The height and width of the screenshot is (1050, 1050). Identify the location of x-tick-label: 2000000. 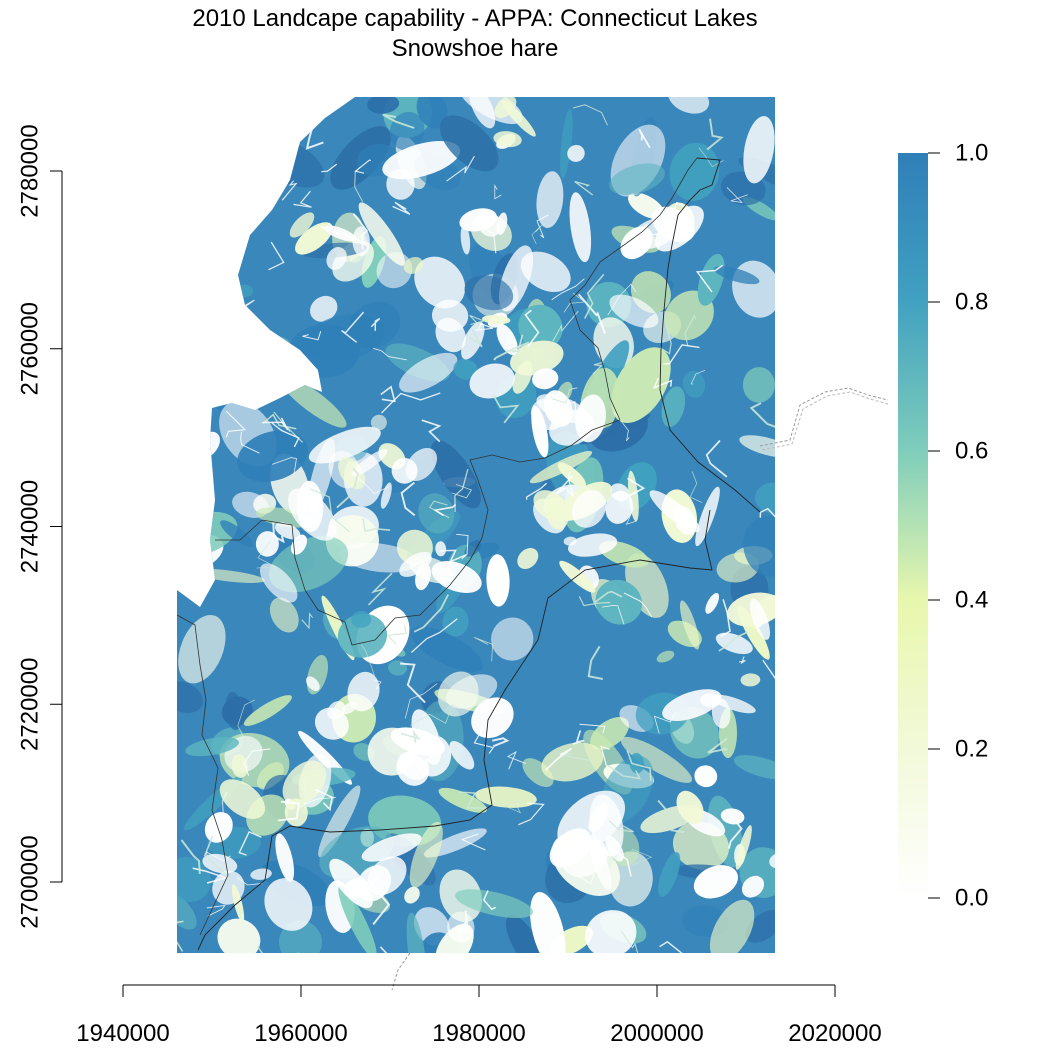
(656, 1033).